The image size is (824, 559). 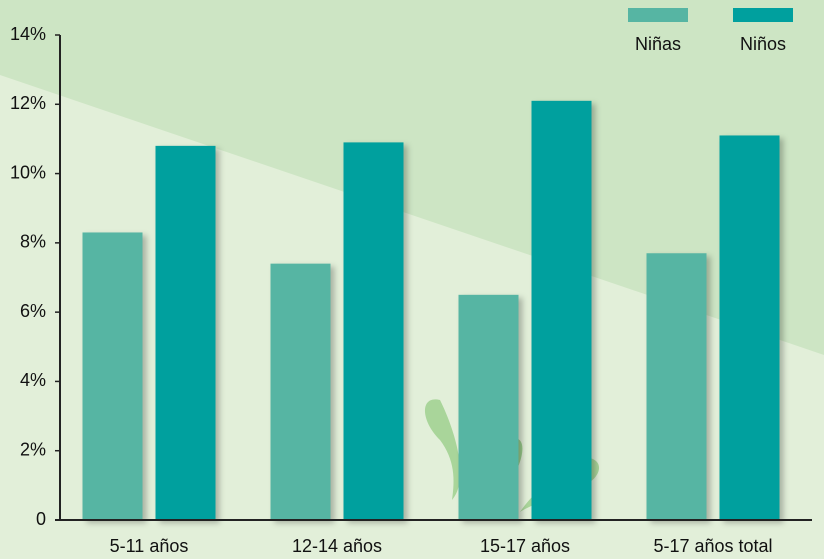 What do you see at coordinates (658, 44) in the screenshot?
I see `legend-label: Niñas` at bounding box center [658, 44].